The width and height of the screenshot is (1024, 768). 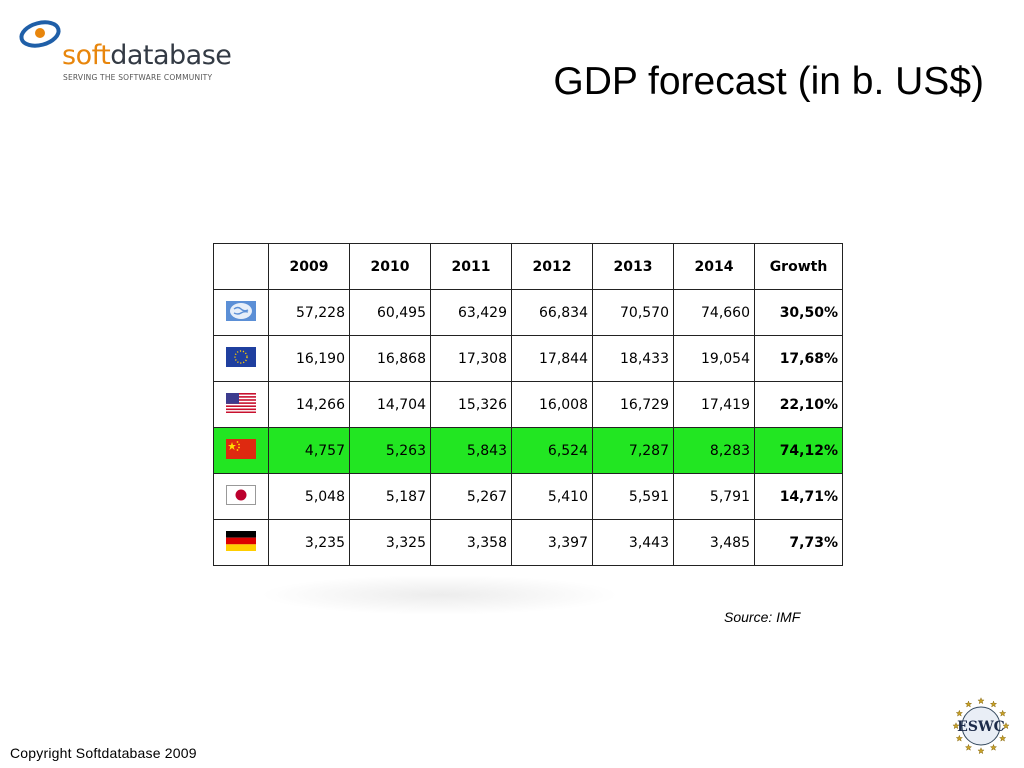 What do you see at coordinates (471, 266) in the screenshot?
I see `header-2011: 2011` at bounding box center [471, 266].